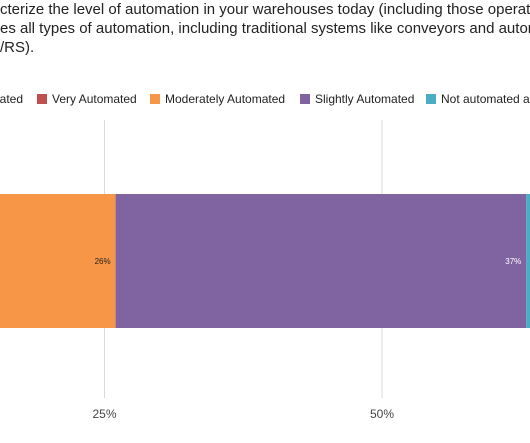 The height and width of the screenshot is (443, 530). Describe the element at coordinates (365, 99) in the screenshot. I see `legend-label: Slightly Automated` at that location.